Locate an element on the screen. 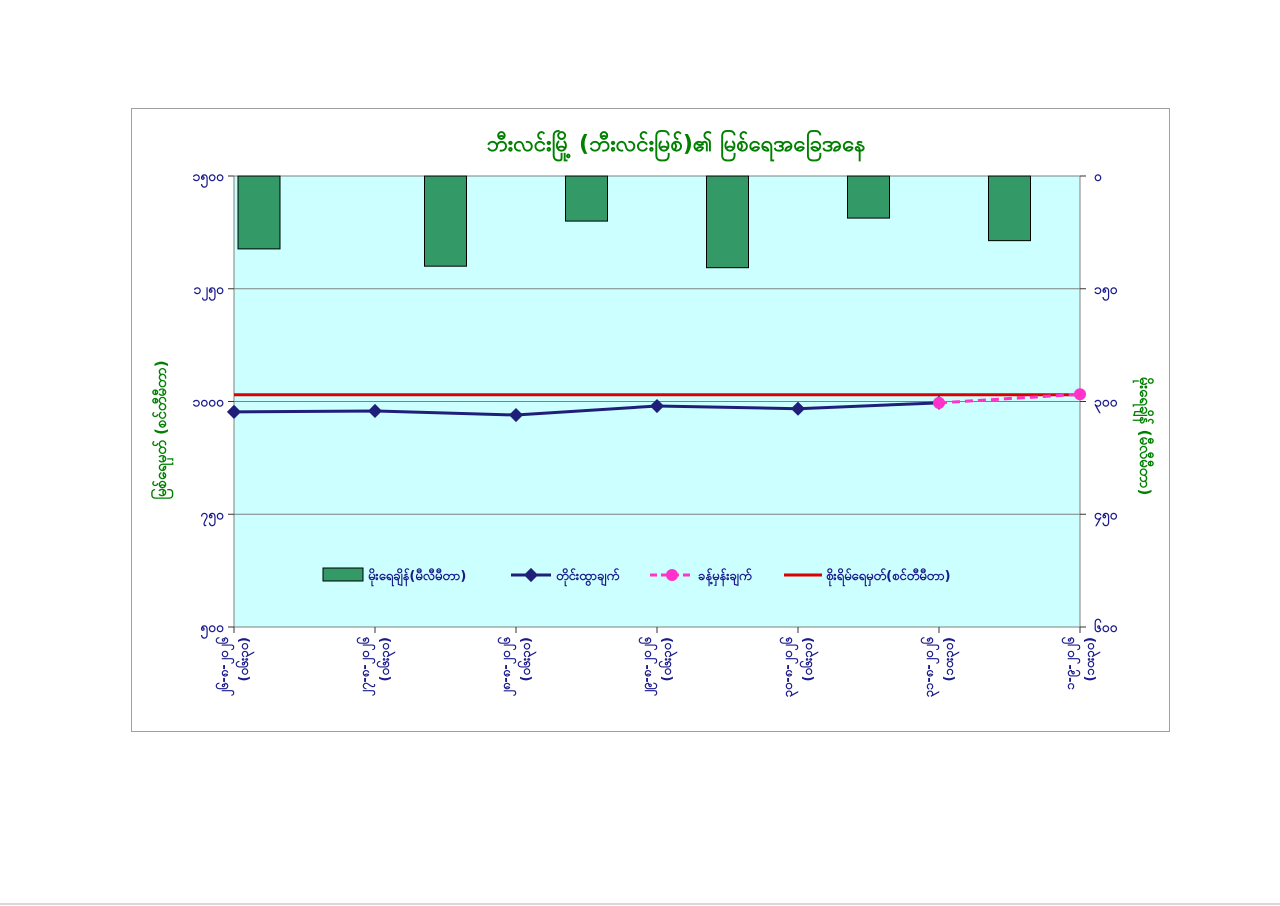 The height and width of the screenshot is (906, 1280). y-right-tick-label: ၃၀၀ is located at coordinates (1106, 404).